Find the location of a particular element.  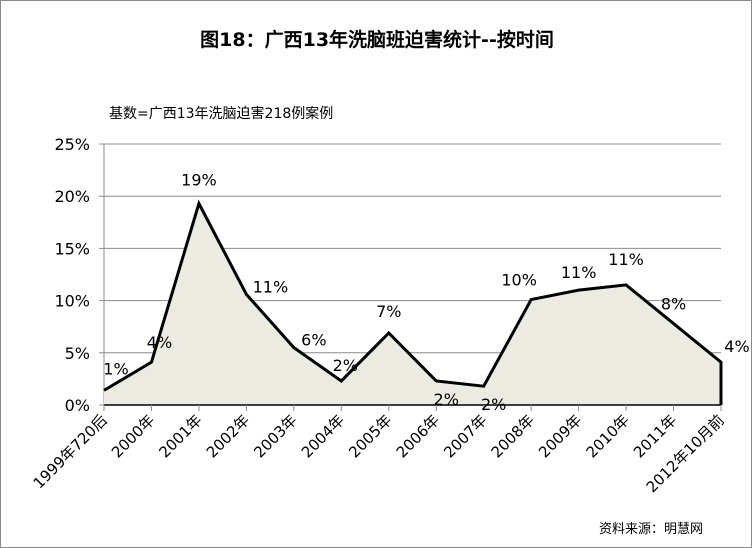

y-tick-label: 10% is located at coordinates (72, 301).